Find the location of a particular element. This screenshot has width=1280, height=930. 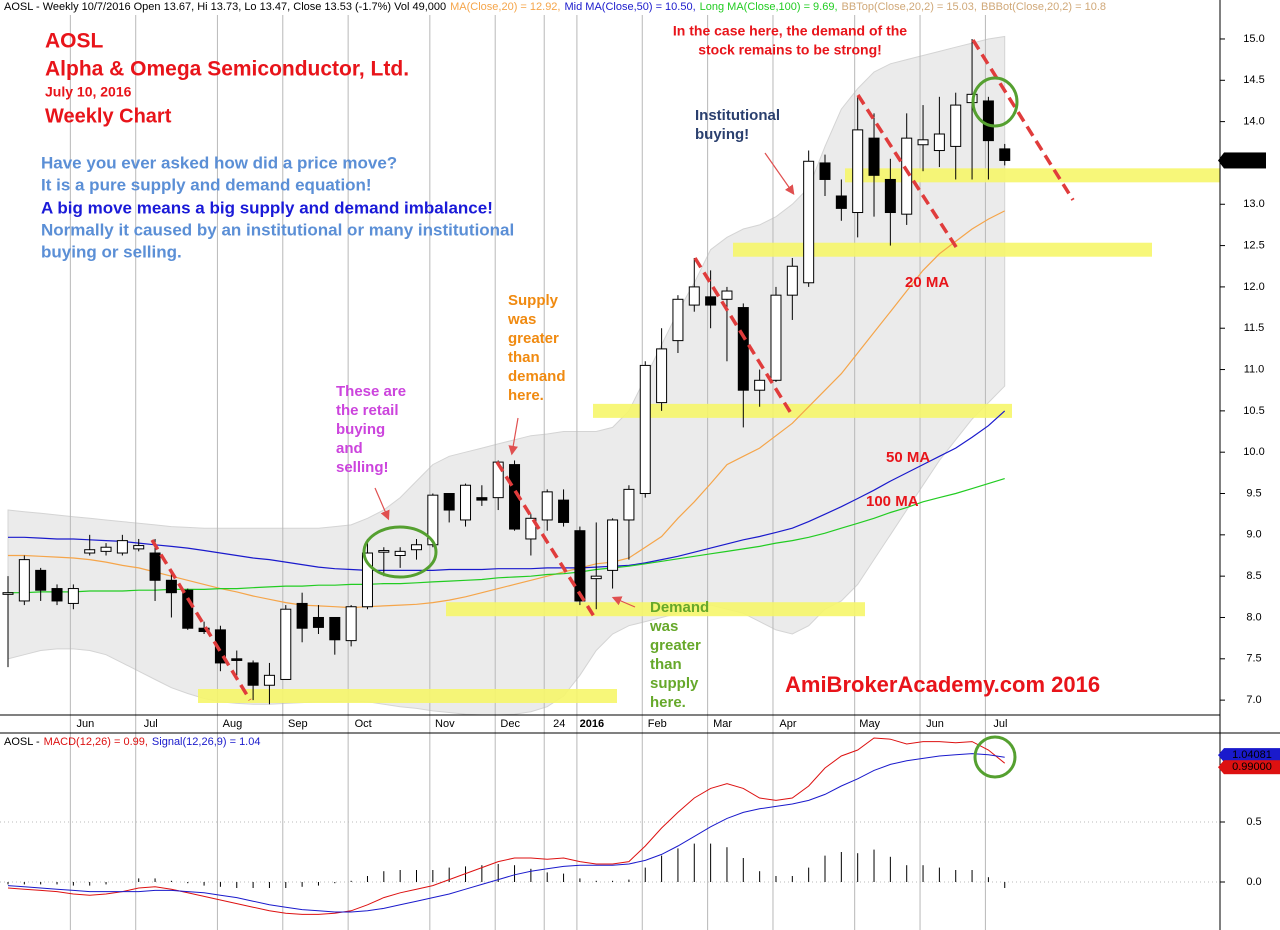

x-tick-label: 24 is located at coordinates (559, 724).